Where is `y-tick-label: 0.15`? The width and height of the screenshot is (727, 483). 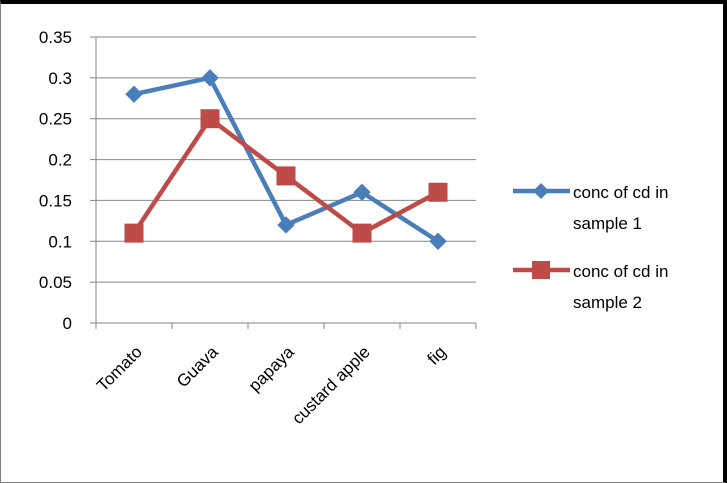 y-tick-label: 0.15 is located at coordinates (55, 200).